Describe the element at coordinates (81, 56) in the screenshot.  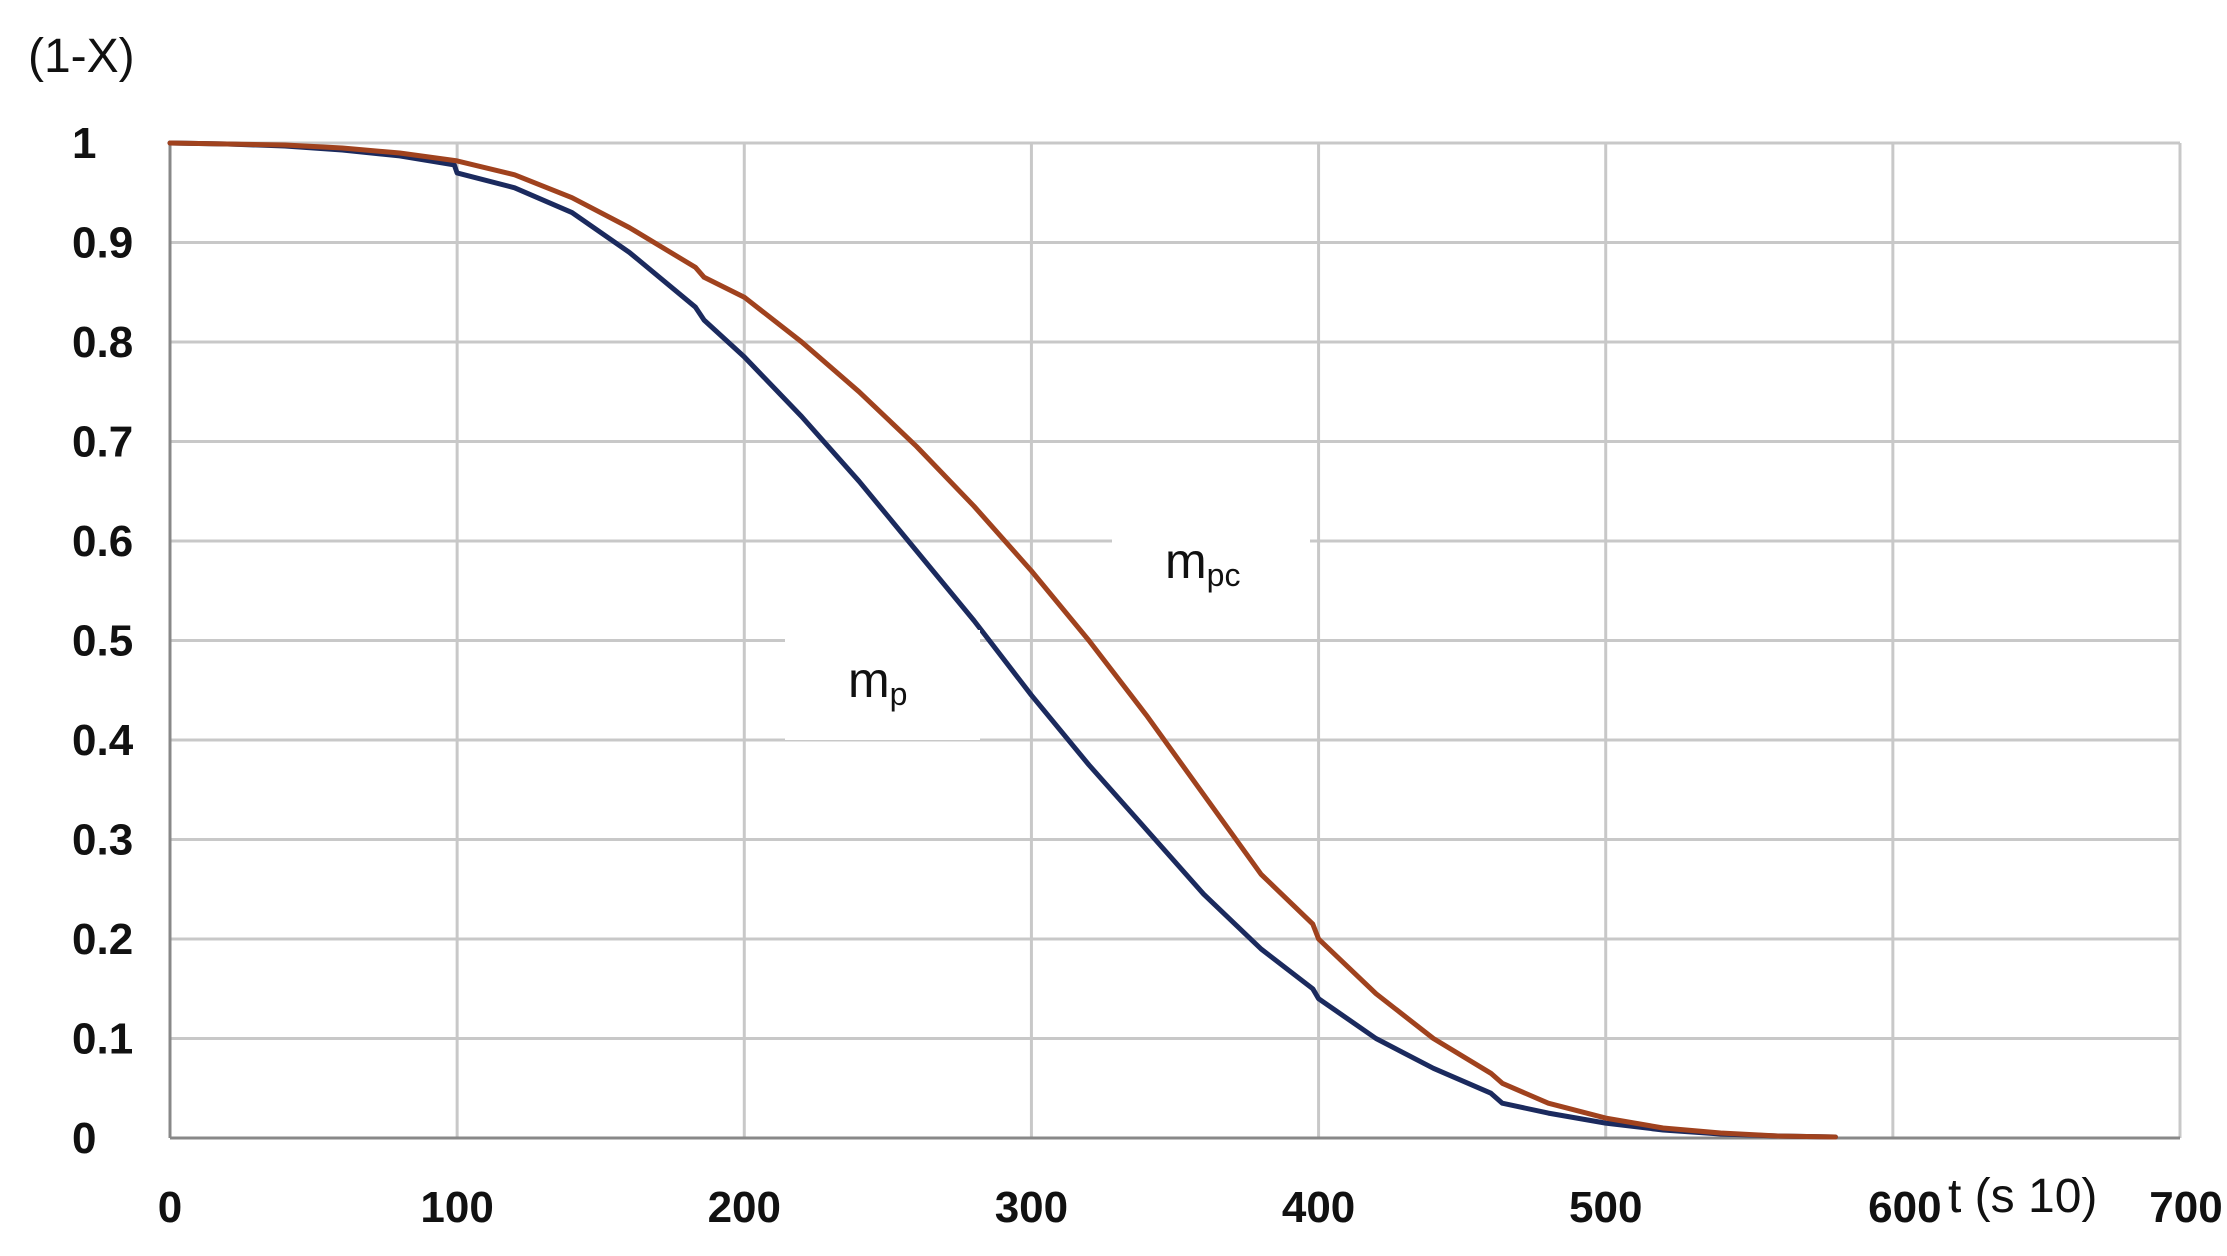
I see `y-axis-label: (1-X)` at that location.